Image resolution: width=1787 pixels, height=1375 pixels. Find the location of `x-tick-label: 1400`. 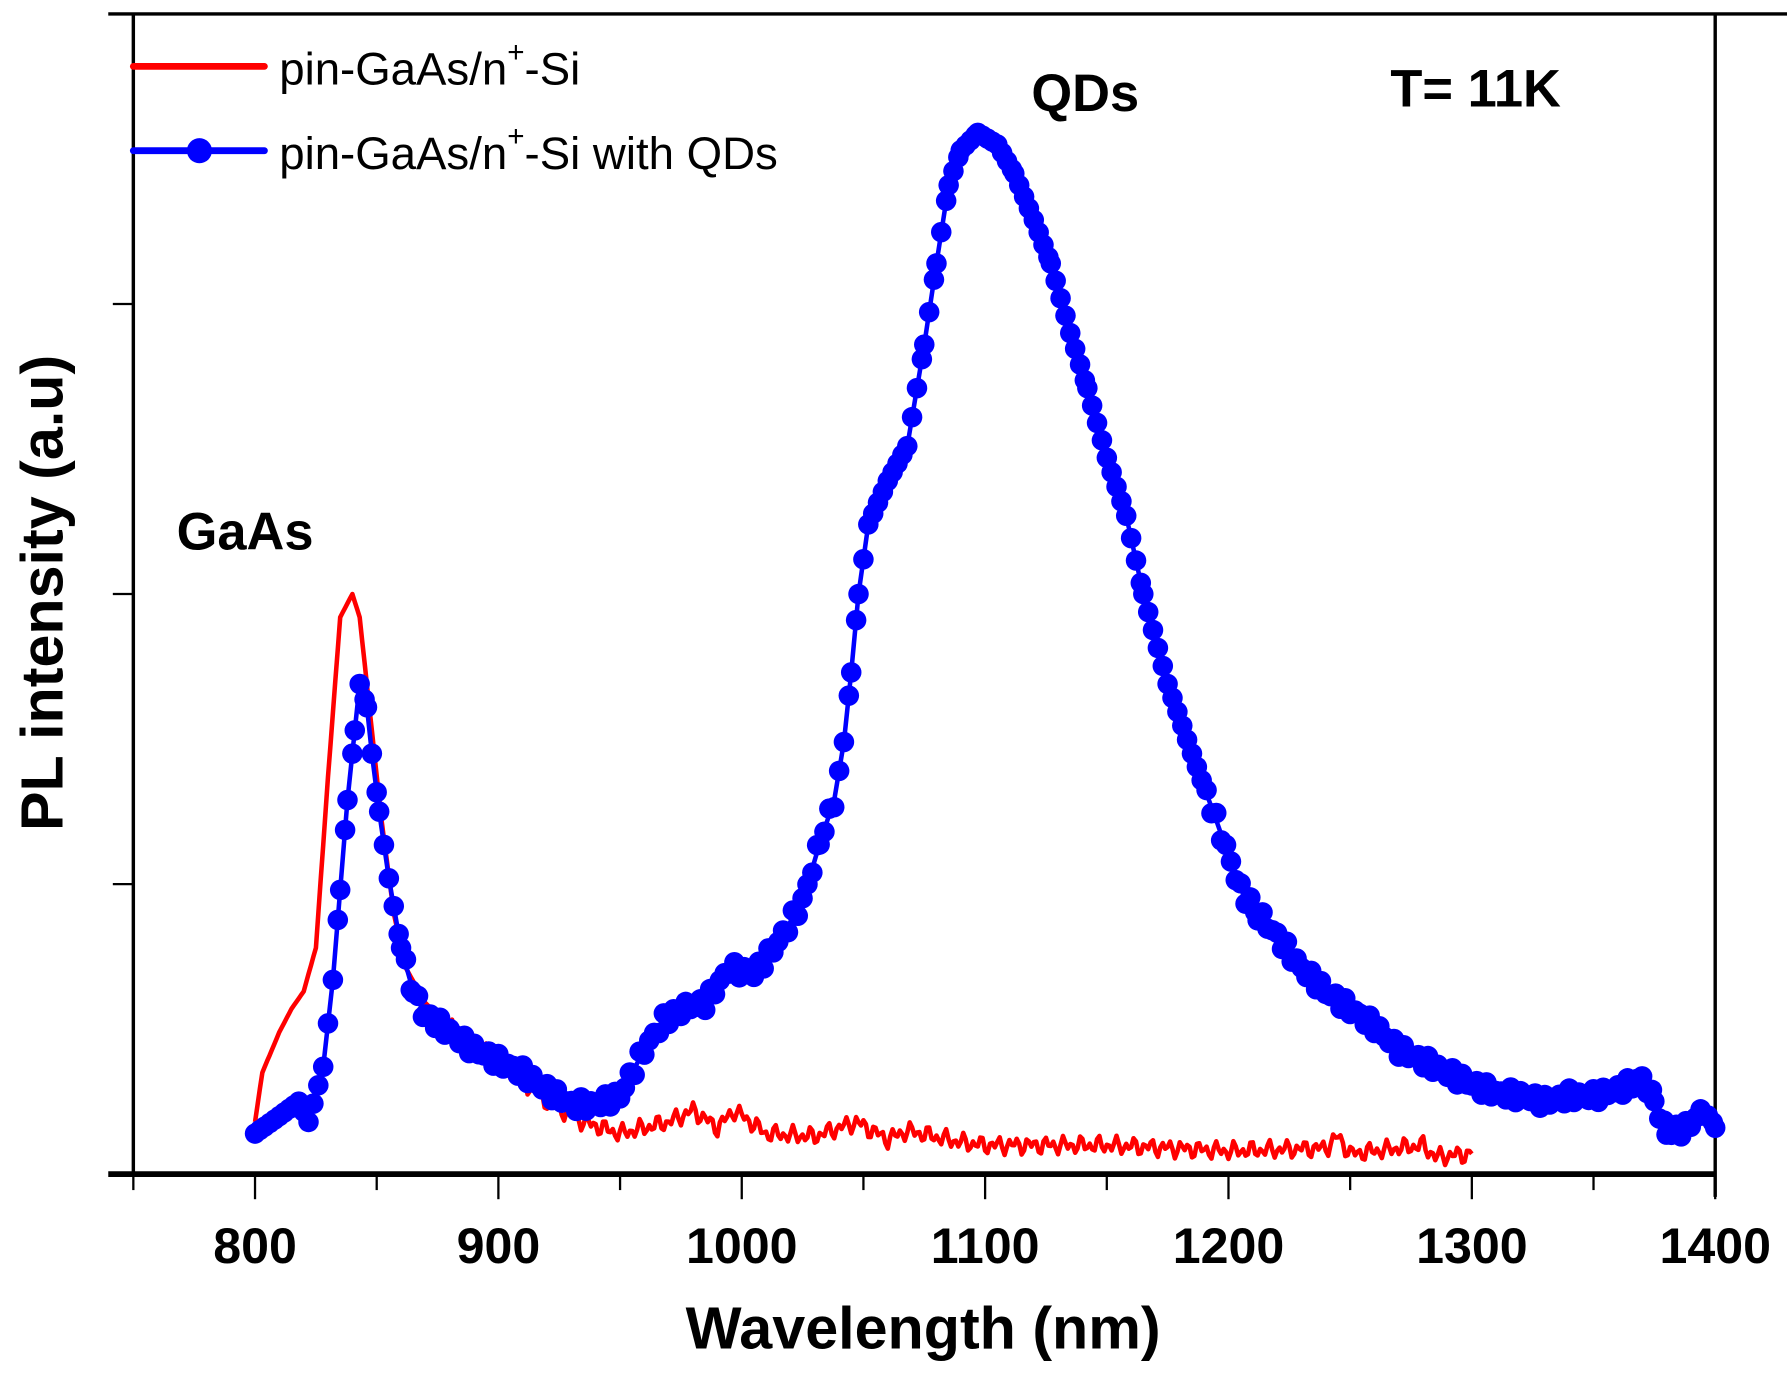

x-tick-label: 1400 is located at coordinates (1715, 1246).